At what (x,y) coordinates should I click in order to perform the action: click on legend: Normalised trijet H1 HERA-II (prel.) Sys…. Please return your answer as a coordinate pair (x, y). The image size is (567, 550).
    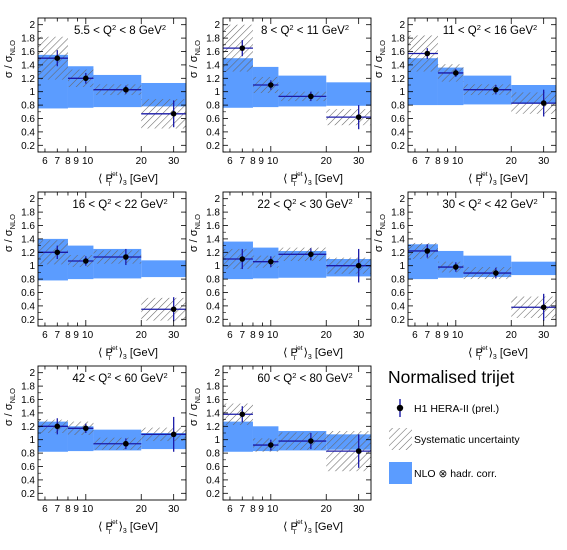
    Looking at the image, I should click on (454, 425).